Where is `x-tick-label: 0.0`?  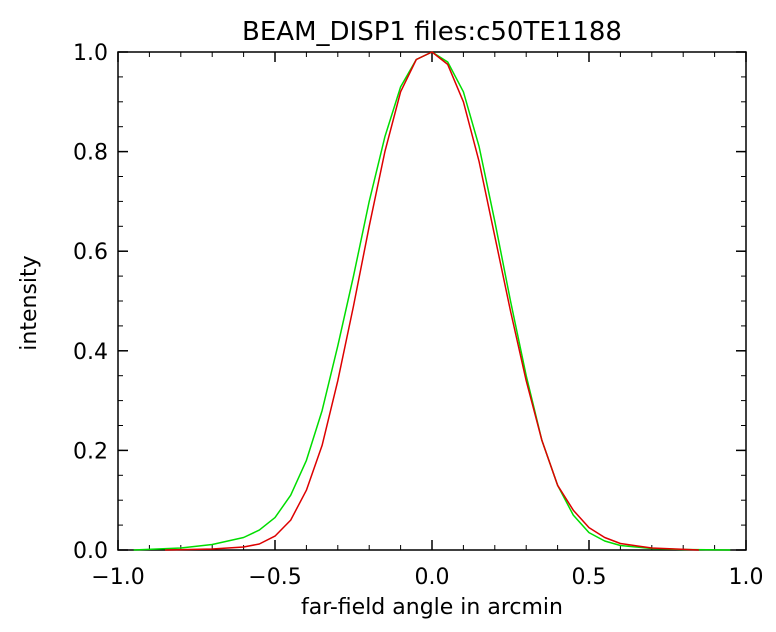 x-tick-label: 0.0 is located at coordinates (432, 577).